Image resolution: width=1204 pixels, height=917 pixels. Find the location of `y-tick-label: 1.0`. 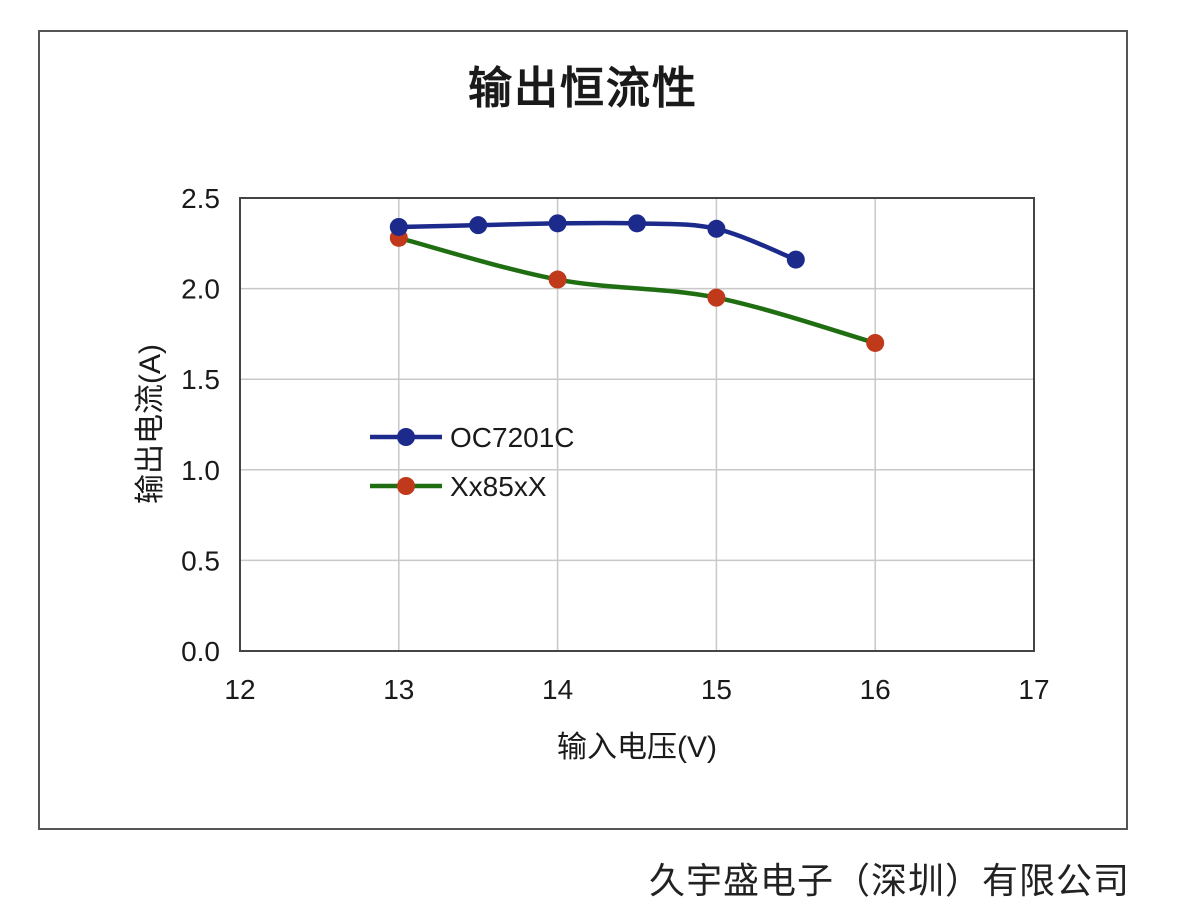

y-tick-label: 1.0 is located at coordinates (200, 470).